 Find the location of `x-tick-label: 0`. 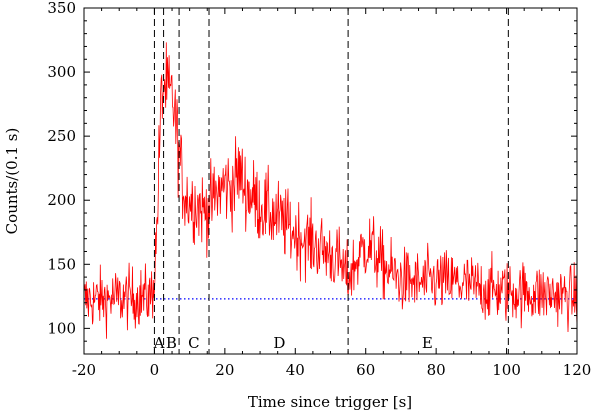

x-tick-label: 0 is located at coordinates (155, 370).